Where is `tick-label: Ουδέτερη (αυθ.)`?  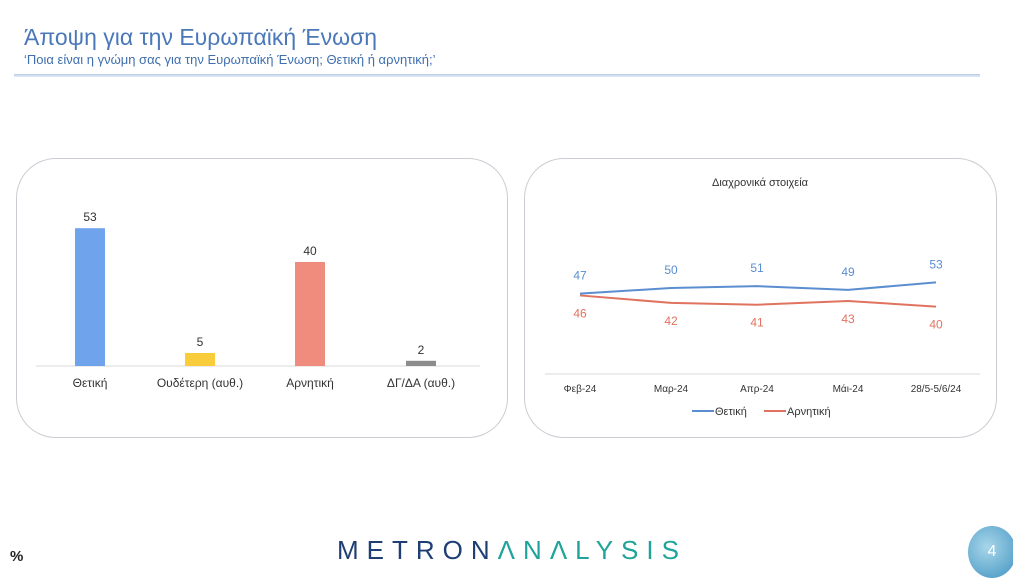
tick-label: Ουδέτερη (αυθ.) is located at coordinates (200, 383).